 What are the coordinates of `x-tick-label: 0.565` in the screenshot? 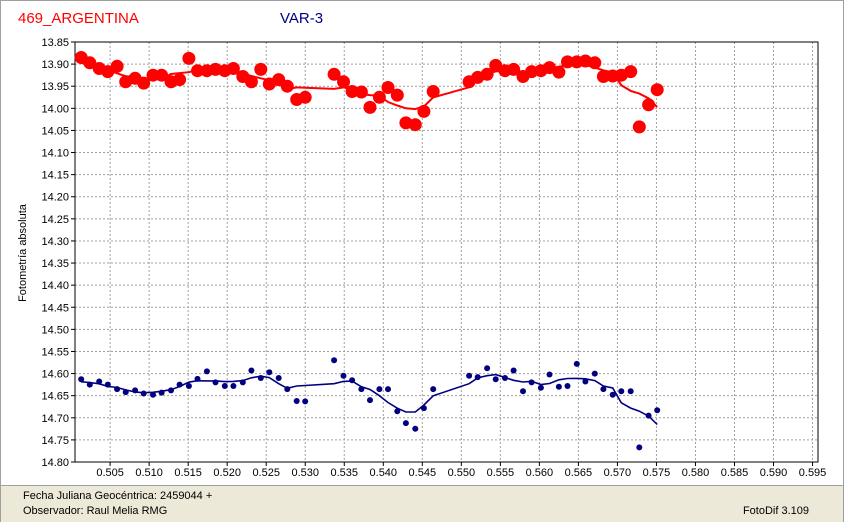 It's located at (579, 473).